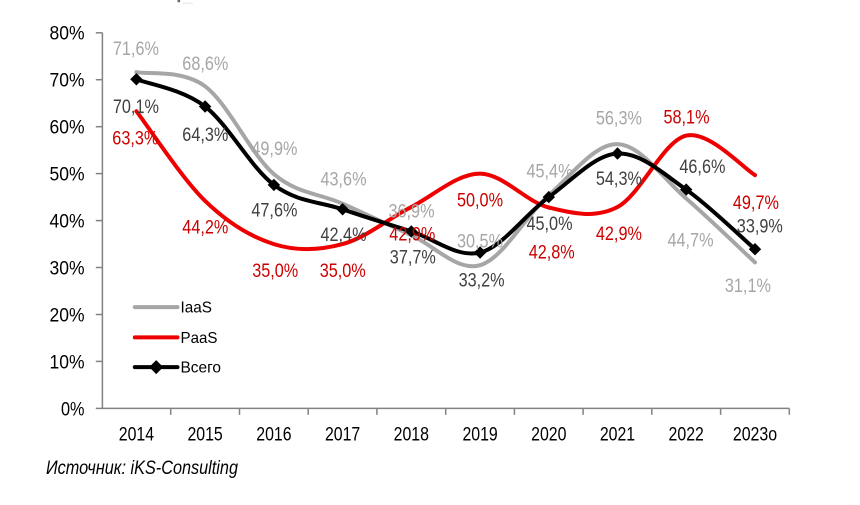 This screenshot has width=860, height=505. I want to click on svg-text: 42,8%, so click(552, 252).